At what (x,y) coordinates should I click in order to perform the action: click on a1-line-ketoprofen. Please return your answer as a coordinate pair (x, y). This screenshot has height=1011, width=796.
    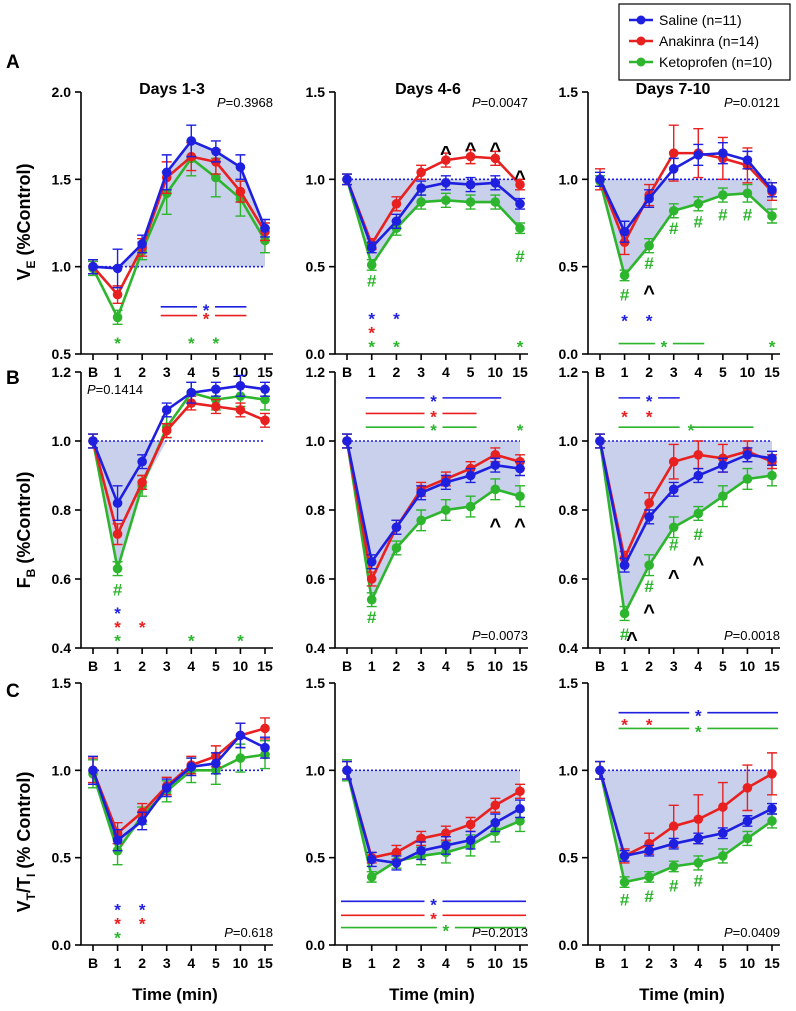
    Looking at the image, I should click on (179, 238).